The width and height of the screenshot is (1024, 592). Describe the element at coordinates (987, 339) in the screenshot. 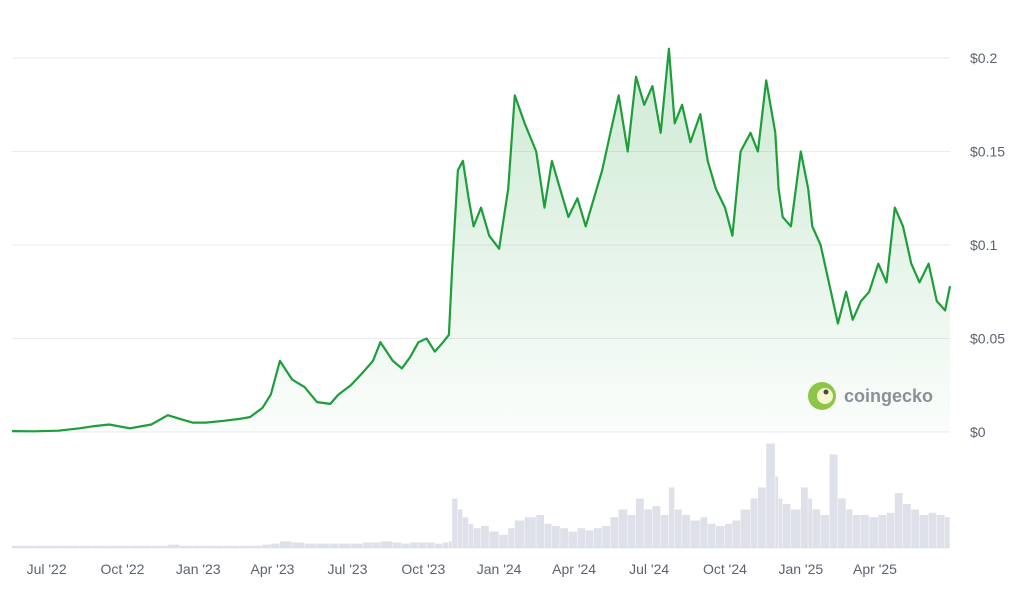

I see `y-tick-label: $0.05` at that location.